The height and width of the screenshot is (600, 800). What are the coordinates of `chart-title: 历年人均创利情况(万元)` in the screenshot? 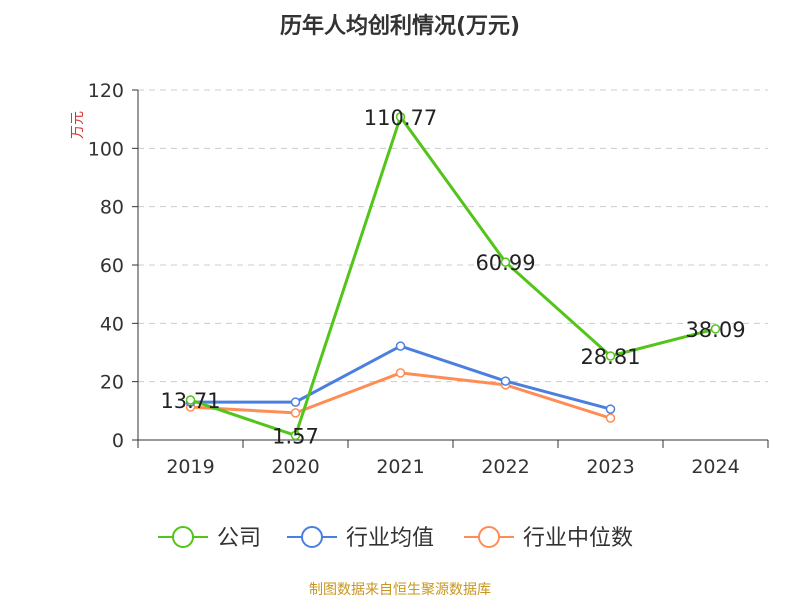 It's located at (400, 26).